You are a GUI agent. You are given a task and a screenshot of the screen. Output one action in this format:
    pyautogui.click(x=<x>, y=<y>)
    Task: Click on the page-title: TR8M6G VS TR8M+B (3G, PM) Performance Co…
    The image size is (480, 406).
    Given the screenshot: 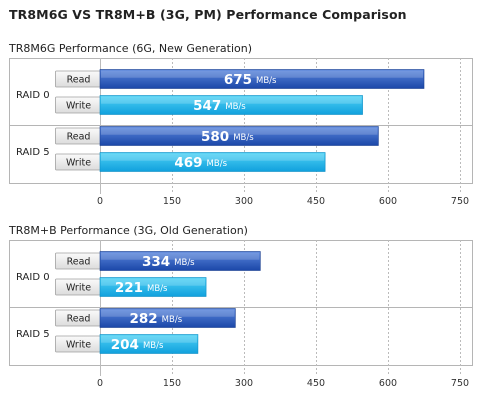 What is the action you would take?
    pyautogui.click(x=208, y=14)
    